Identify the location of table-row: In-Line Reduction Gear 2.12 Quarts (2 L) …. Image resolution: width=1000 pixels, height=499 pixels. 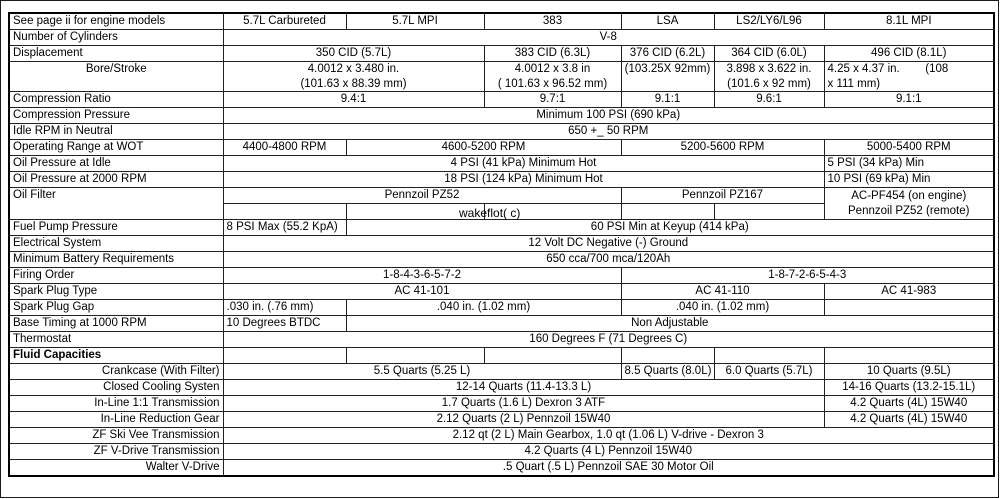
(501, 419).